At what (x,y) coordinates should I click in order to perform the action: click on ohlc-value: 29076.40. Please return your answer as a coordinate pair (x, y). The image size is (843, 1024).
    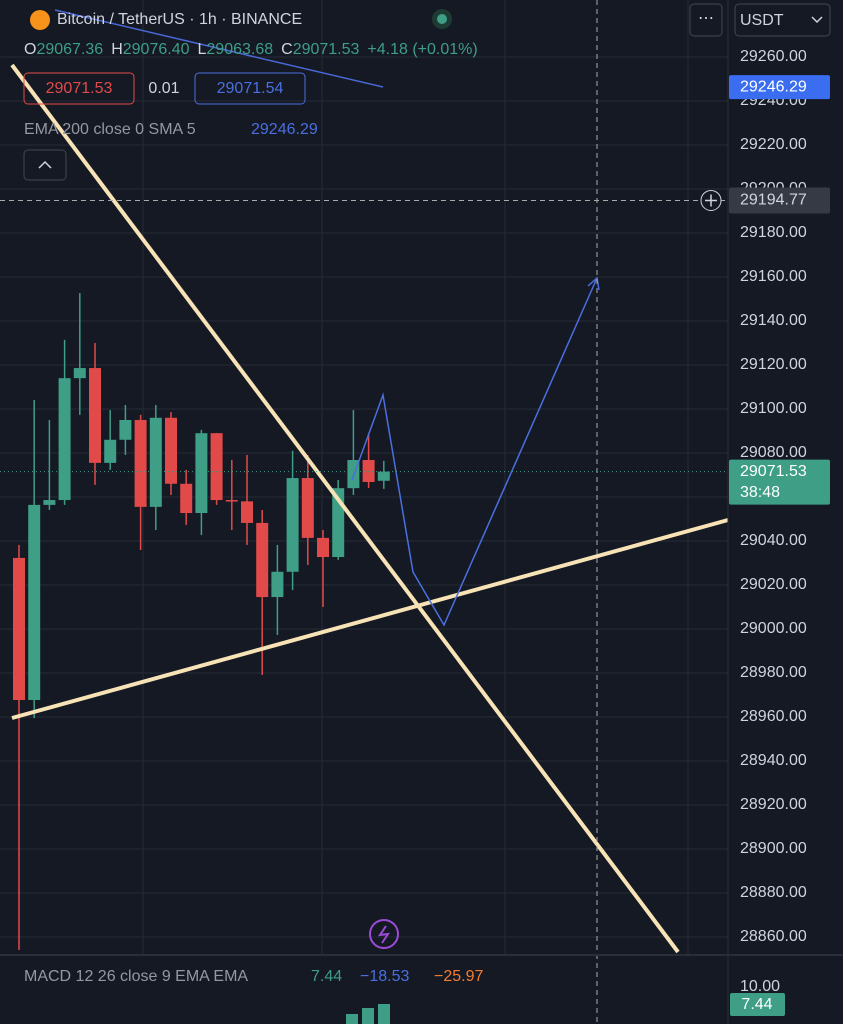
    Looking at the image, I should click on (156, 49).